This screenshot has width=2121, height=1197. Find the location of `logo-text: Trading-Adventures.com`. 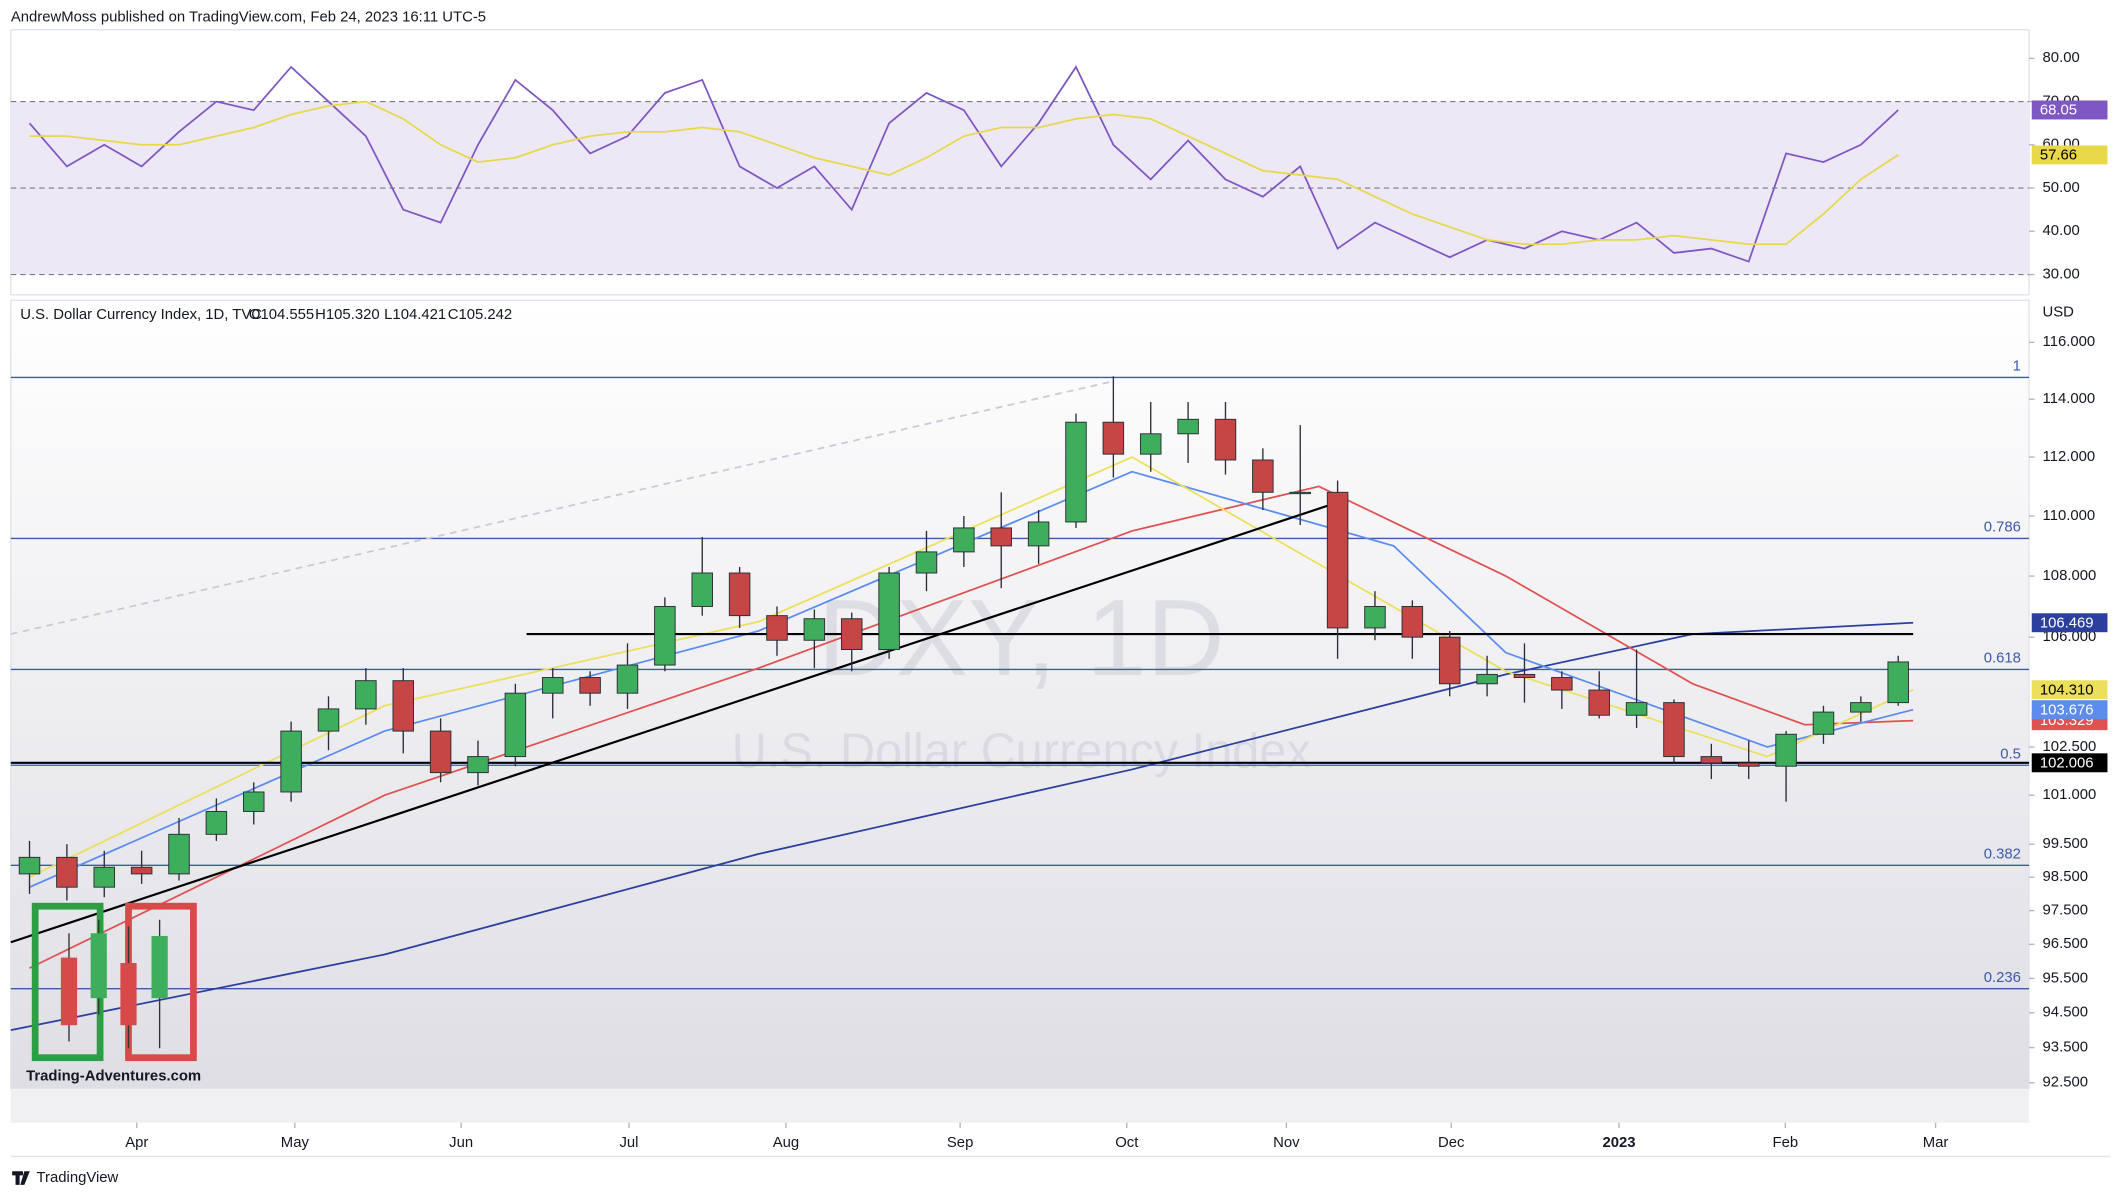

logo-text: Trading-Adventures.com is located at coordinates (113, 1077).